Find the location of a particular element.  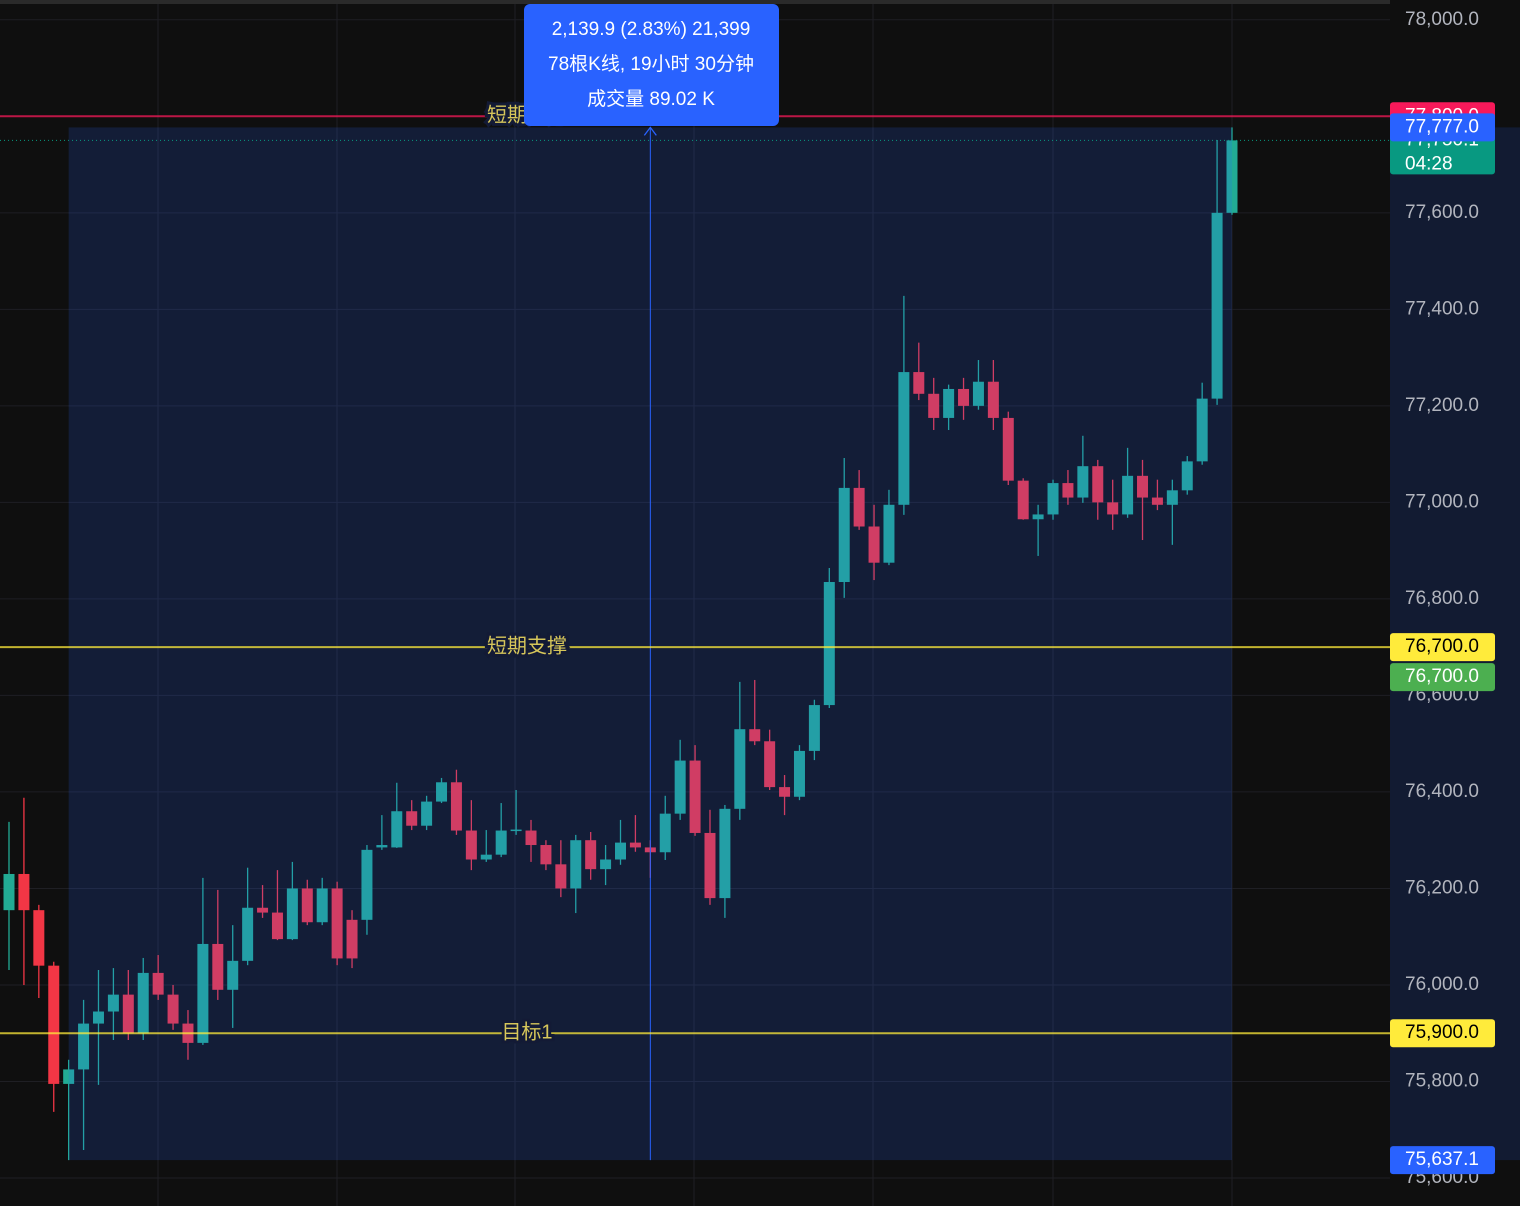

y-tick-label: 75,800.0 is located at coordinates (1442, 1081).